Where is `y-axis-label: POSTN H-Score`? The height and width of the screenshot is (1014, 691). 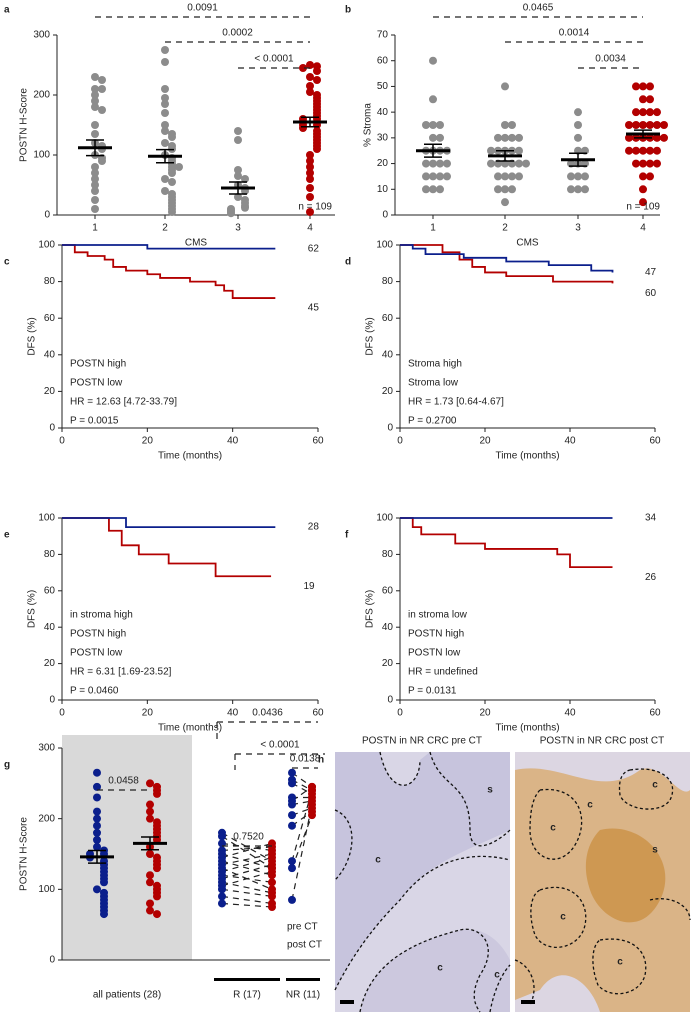 y-axis-label: POSTN H-Score is located at coordinates (24, 125).